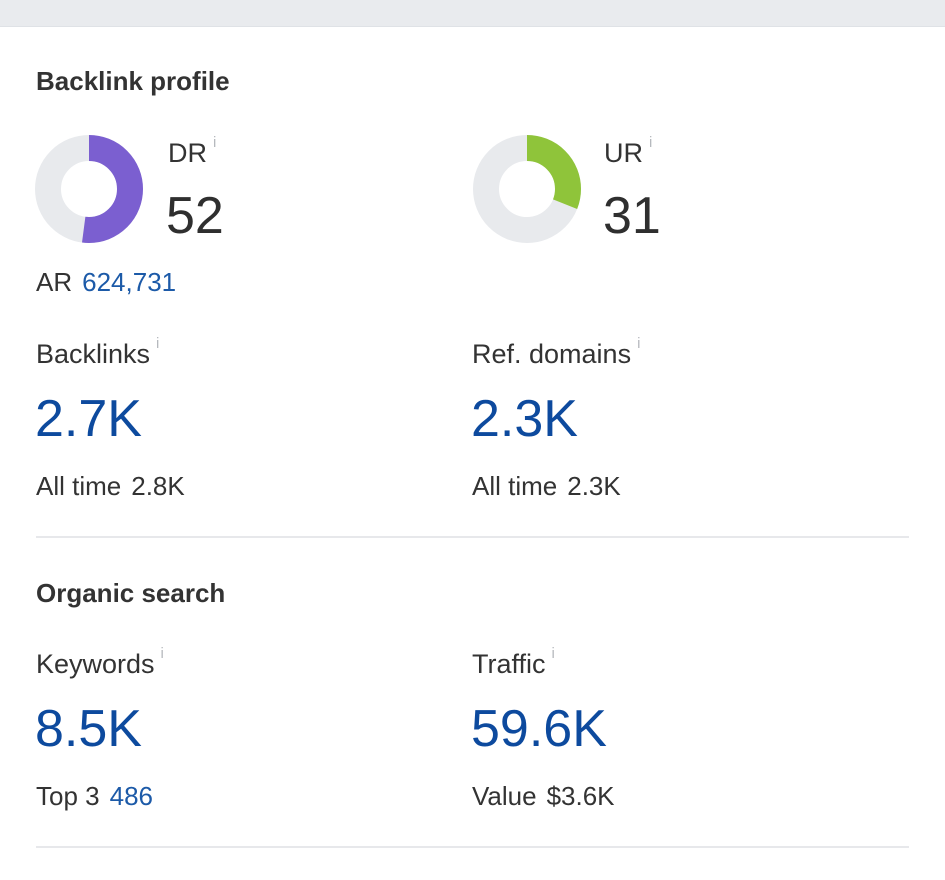 The width and height of the screenshot is (945, 880). I want to click on dr-label: DR, so click(187, 153).